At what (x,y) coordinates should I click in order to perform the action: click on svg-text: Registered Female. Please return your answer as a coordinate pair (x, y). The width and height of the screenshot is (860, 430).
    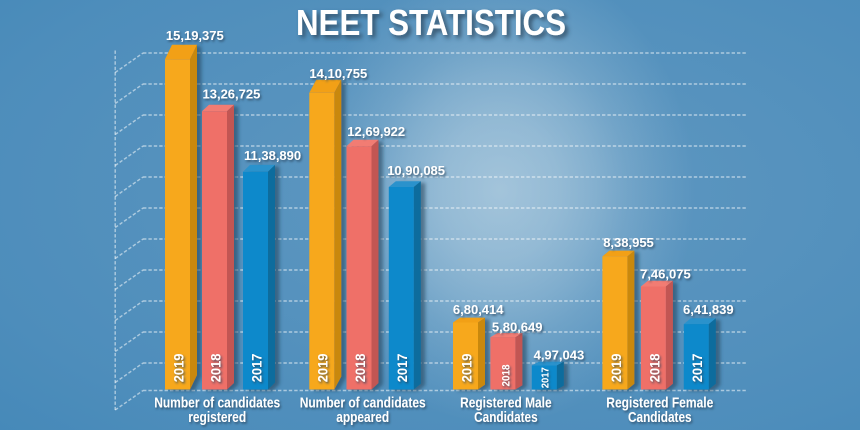
    Looking at the image, I should click on (659, 404).